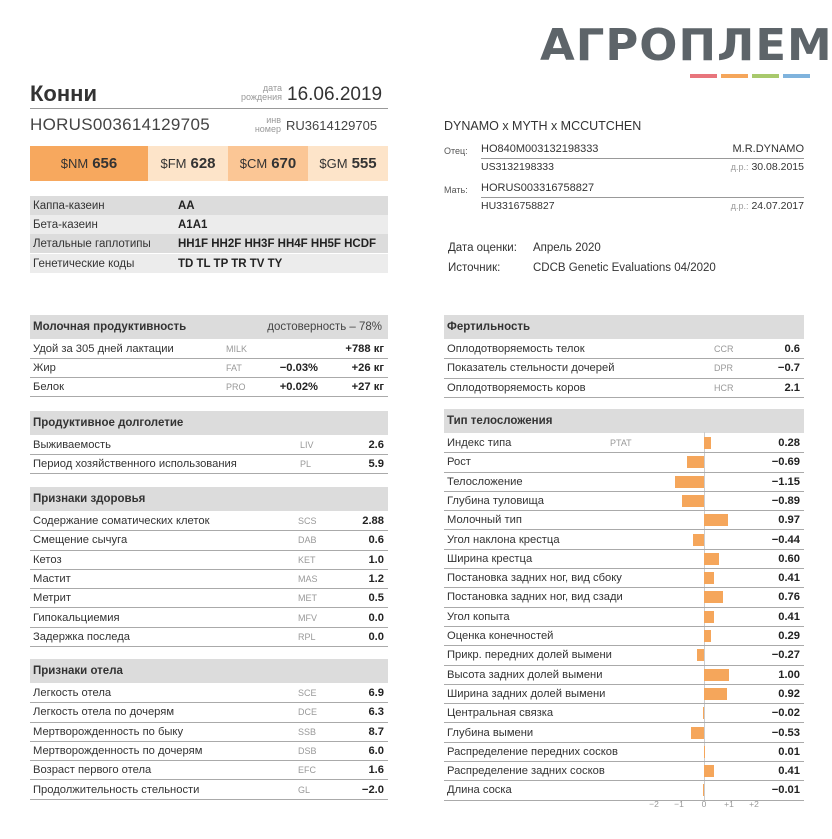 Image resolution: width=832 pixels, height=839 pixels. What do you see at coordinates (116, 789) in the screenshot?
I see `trait-label: Продолжительность стельности` at bounding box center [116, 789].